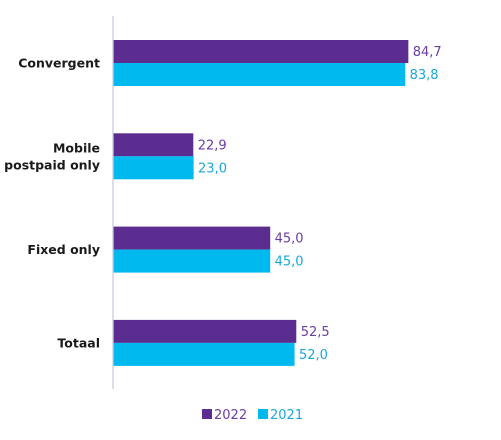  What do you see at coordinates (52, 156) in the screenshot?
I see `category-label: Mobile postpaid only` at bounding box center [52, 156].